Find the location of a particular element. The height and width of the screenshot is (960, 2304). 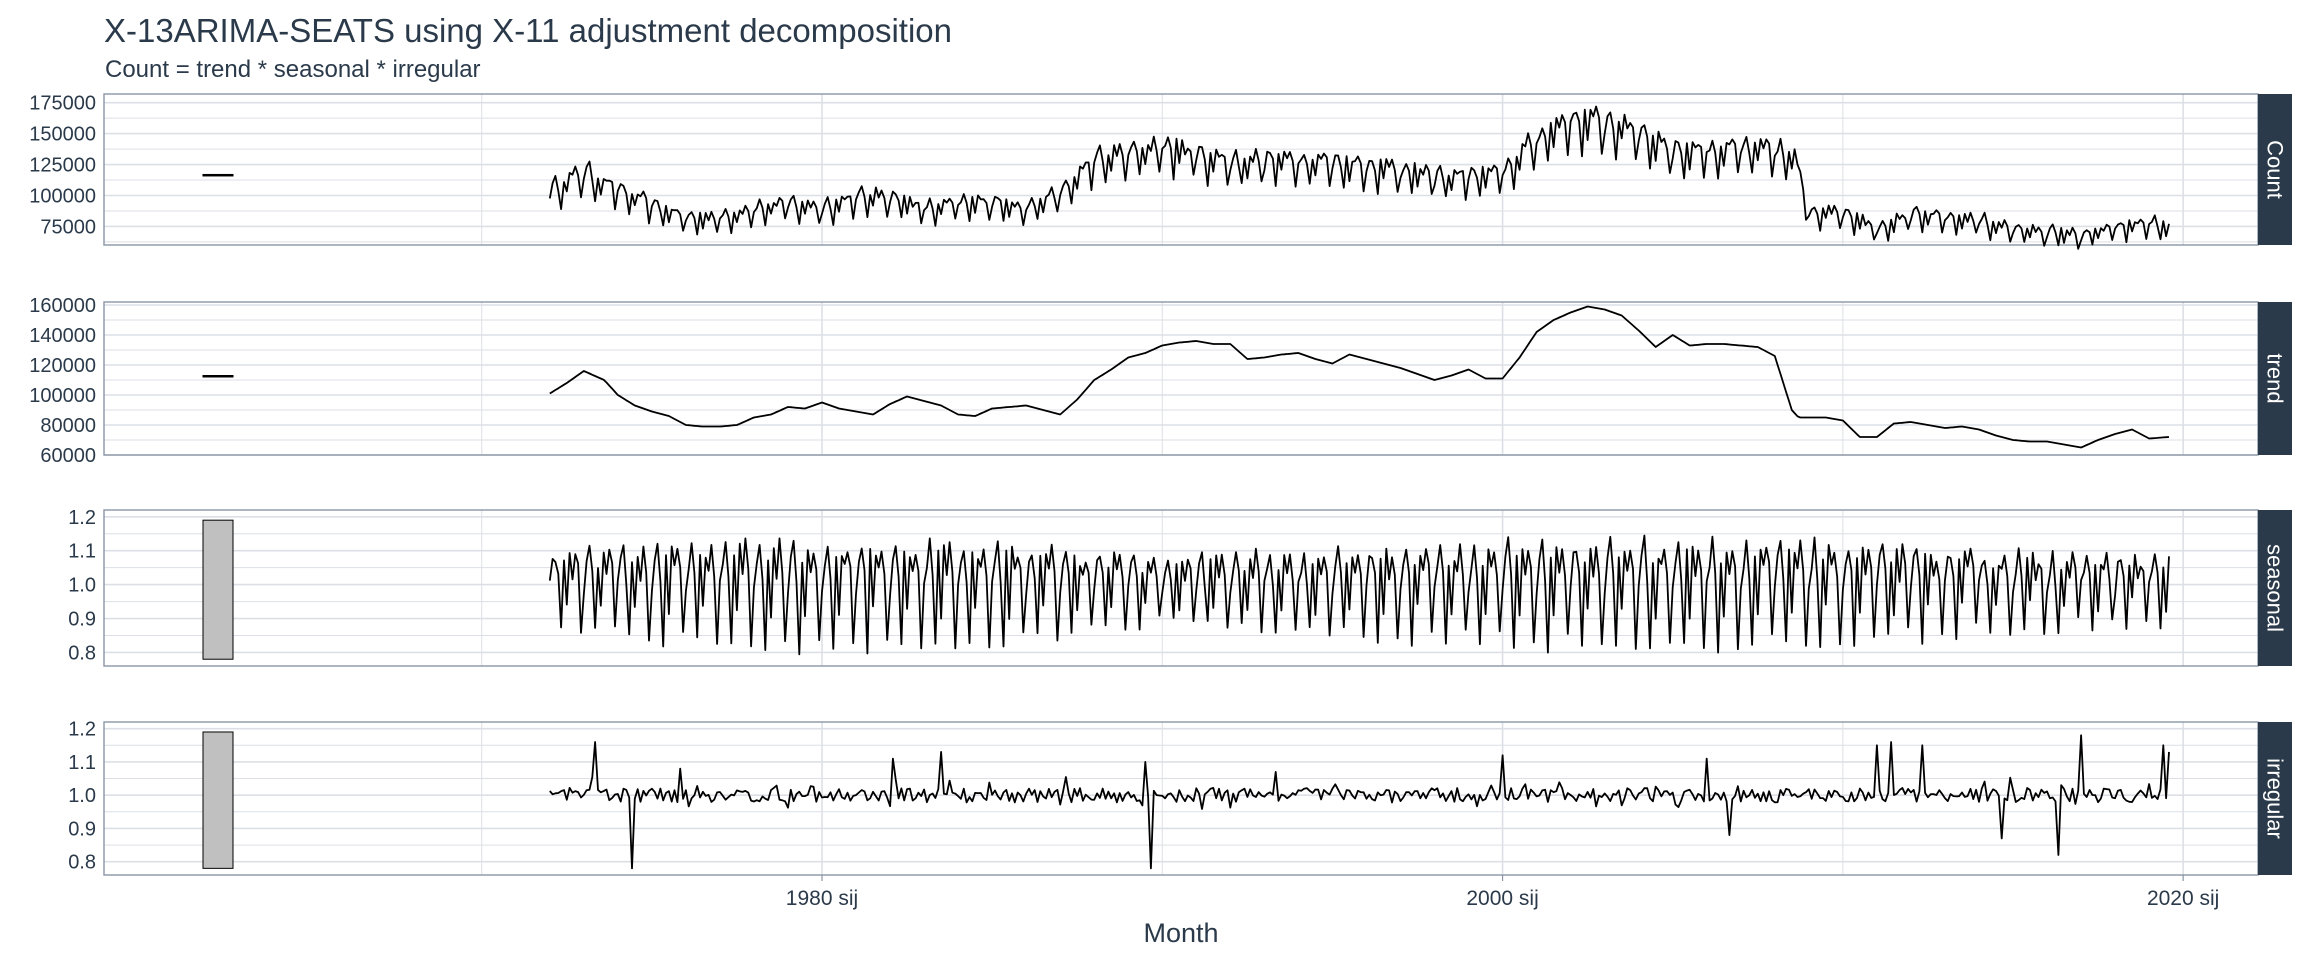

y-tick-label: 75000 is located at coordinates (68, 227).